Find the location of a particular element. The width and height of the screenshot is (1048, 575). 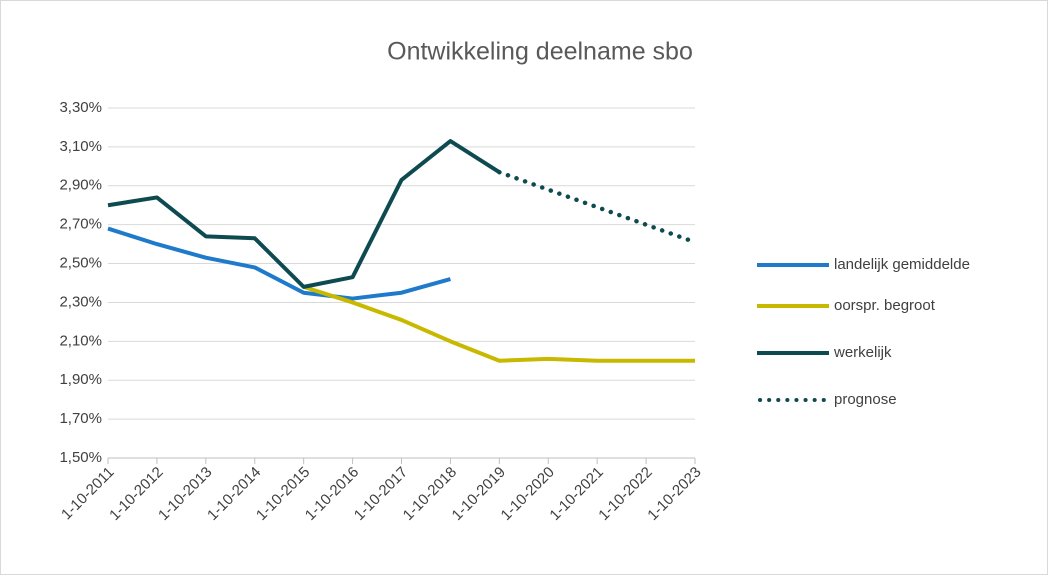

legend-label: landelijk gemiddelde is located at coordinates (902, 264).